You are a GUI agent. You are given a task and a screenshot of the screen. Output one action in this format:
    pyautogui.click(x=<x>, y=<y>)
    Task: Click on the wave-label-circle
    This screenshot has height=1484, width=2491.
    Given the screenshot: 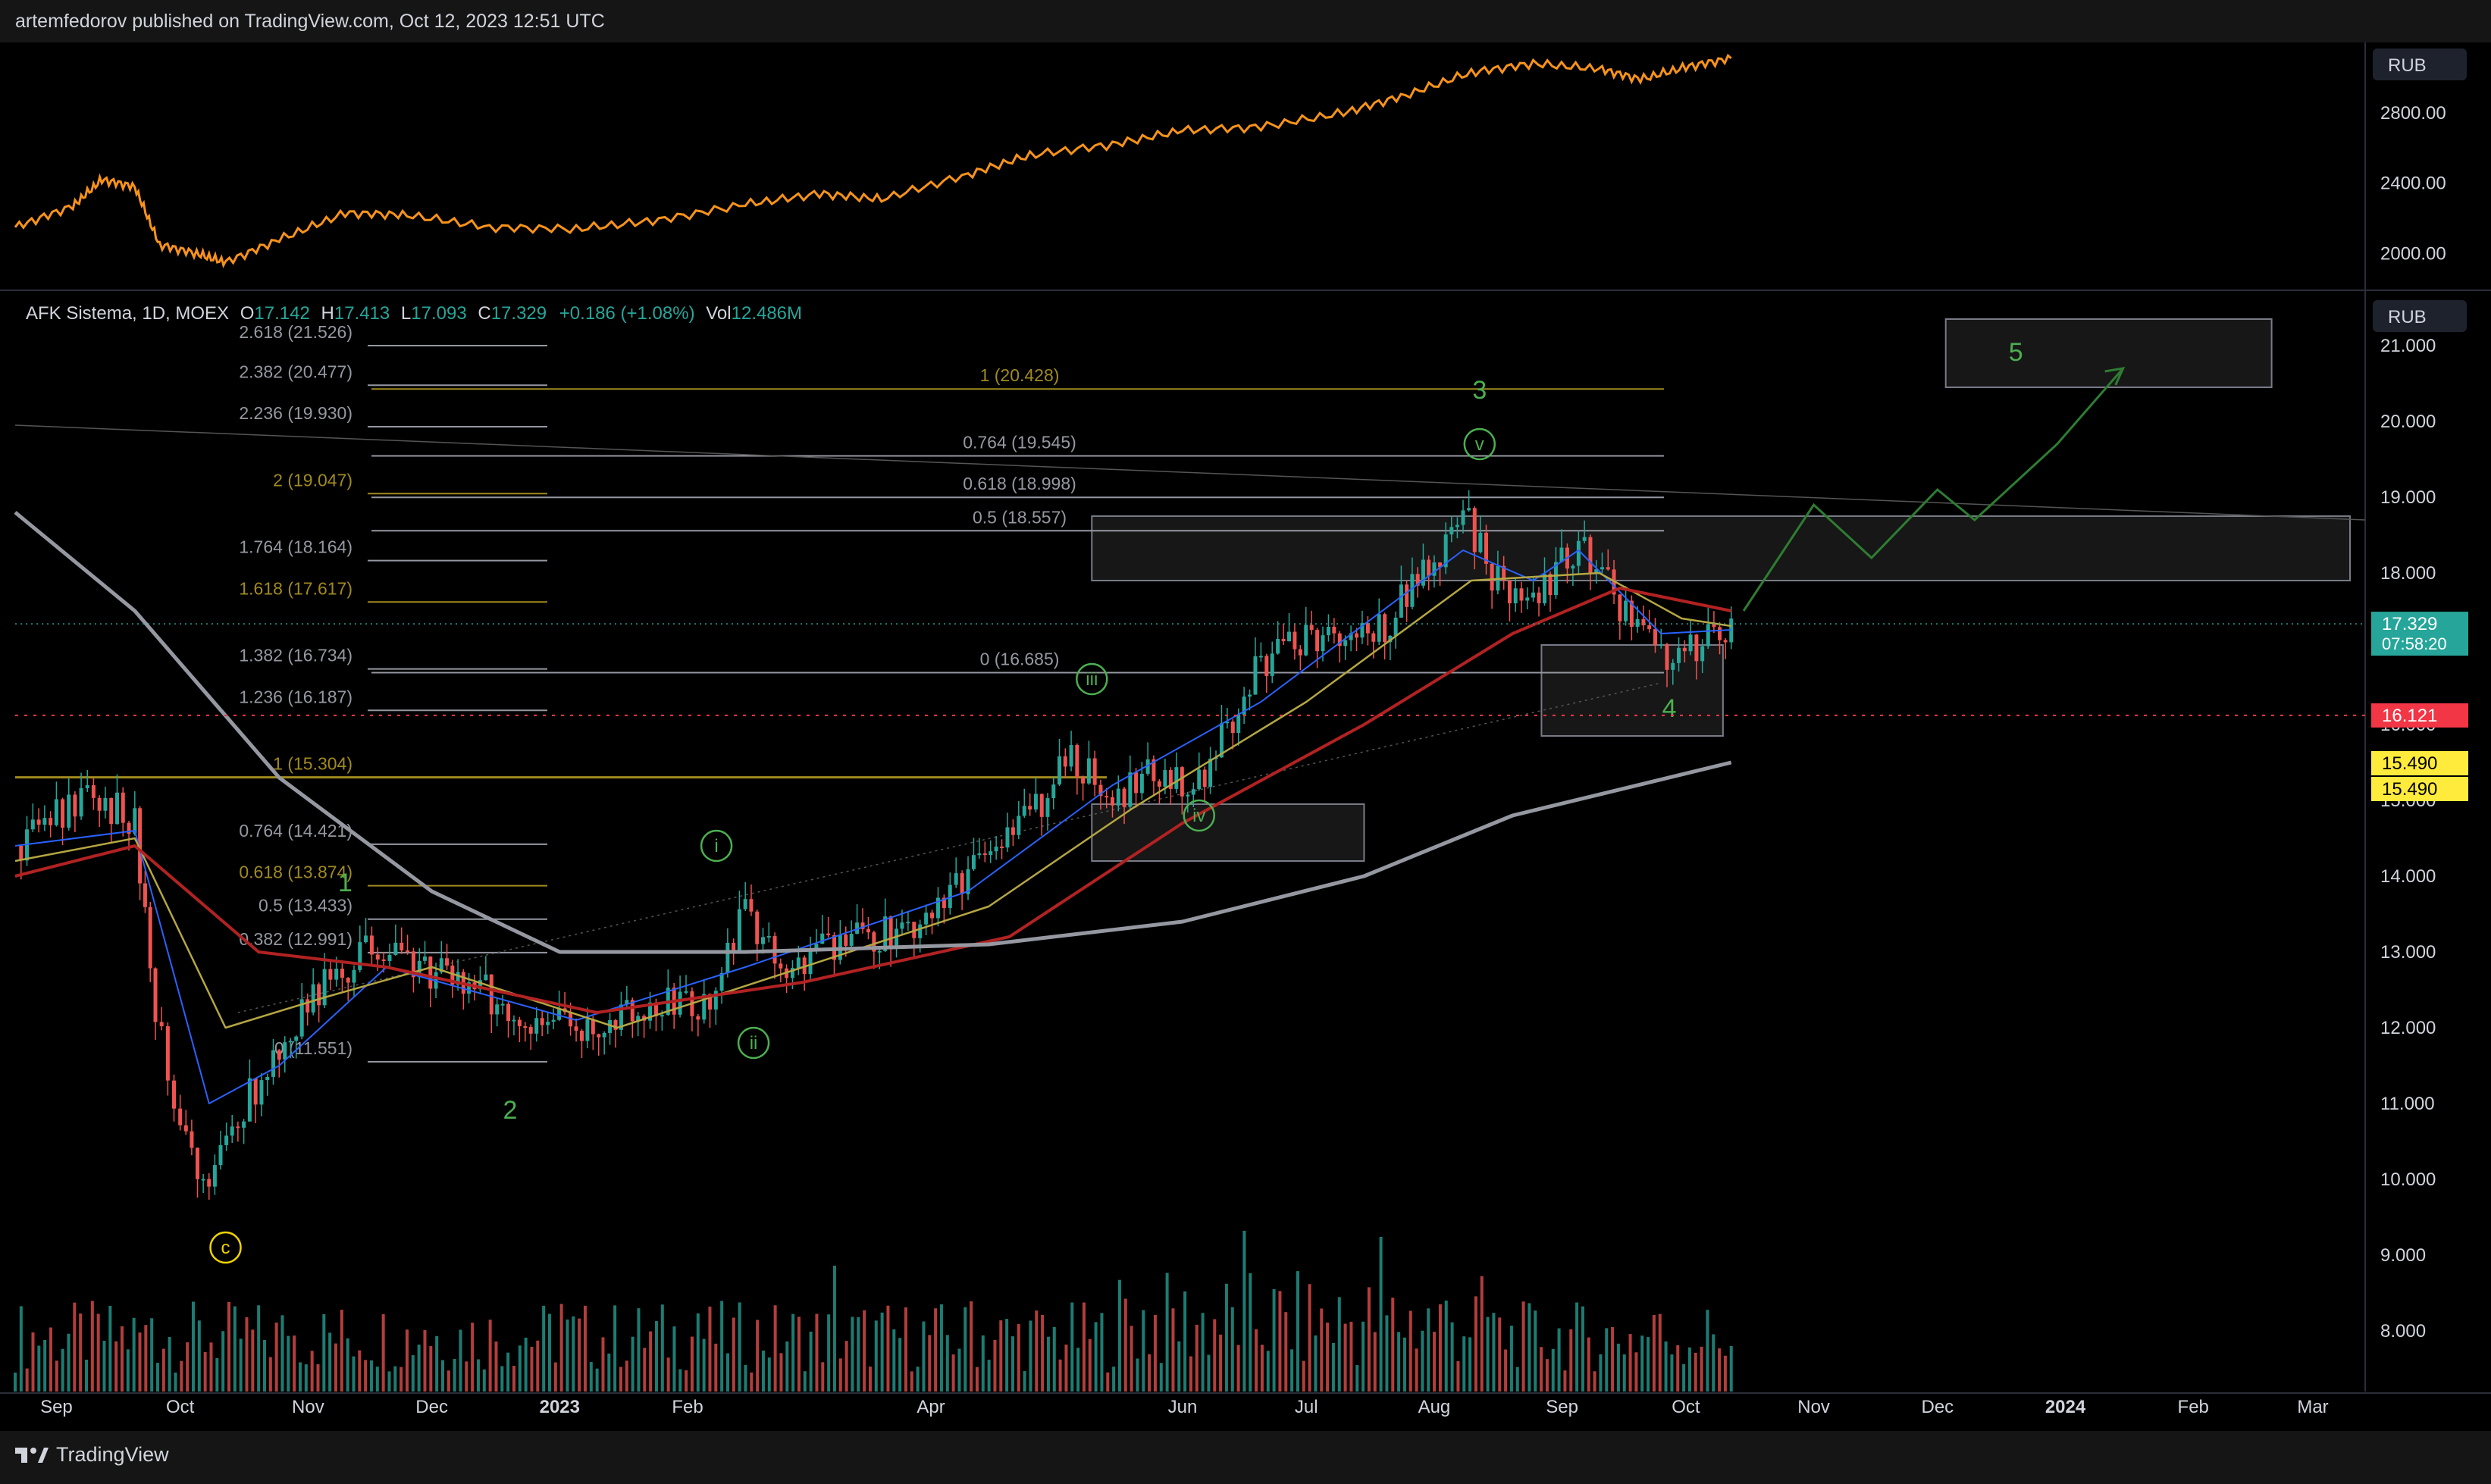 What is the action you would take?
    pyautogui.click(x=1199, y=816)
    